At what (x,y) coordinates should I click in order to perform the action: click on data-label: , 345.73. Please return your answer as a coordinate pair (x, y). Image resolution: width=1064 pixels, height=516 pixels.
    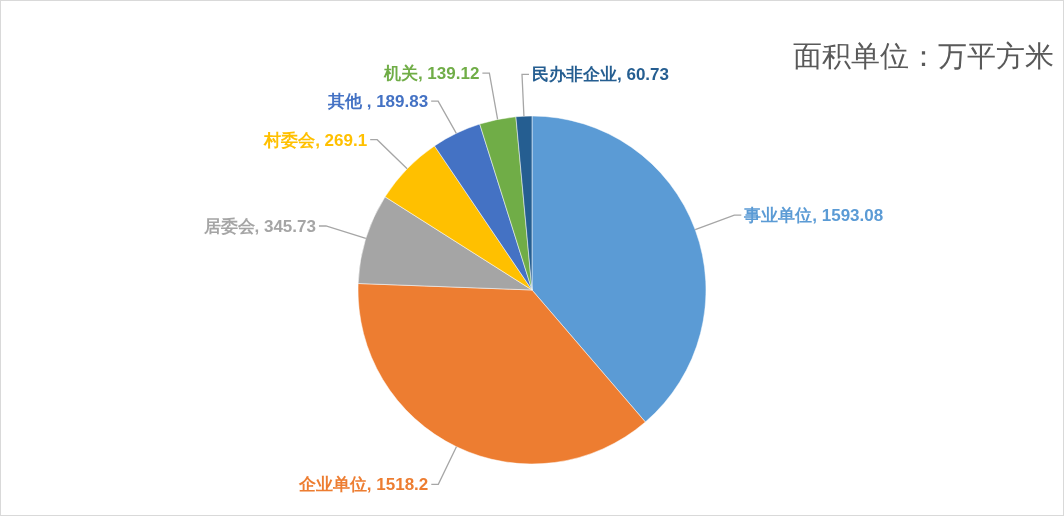
    Looking at the image, I should click on (285, 226).